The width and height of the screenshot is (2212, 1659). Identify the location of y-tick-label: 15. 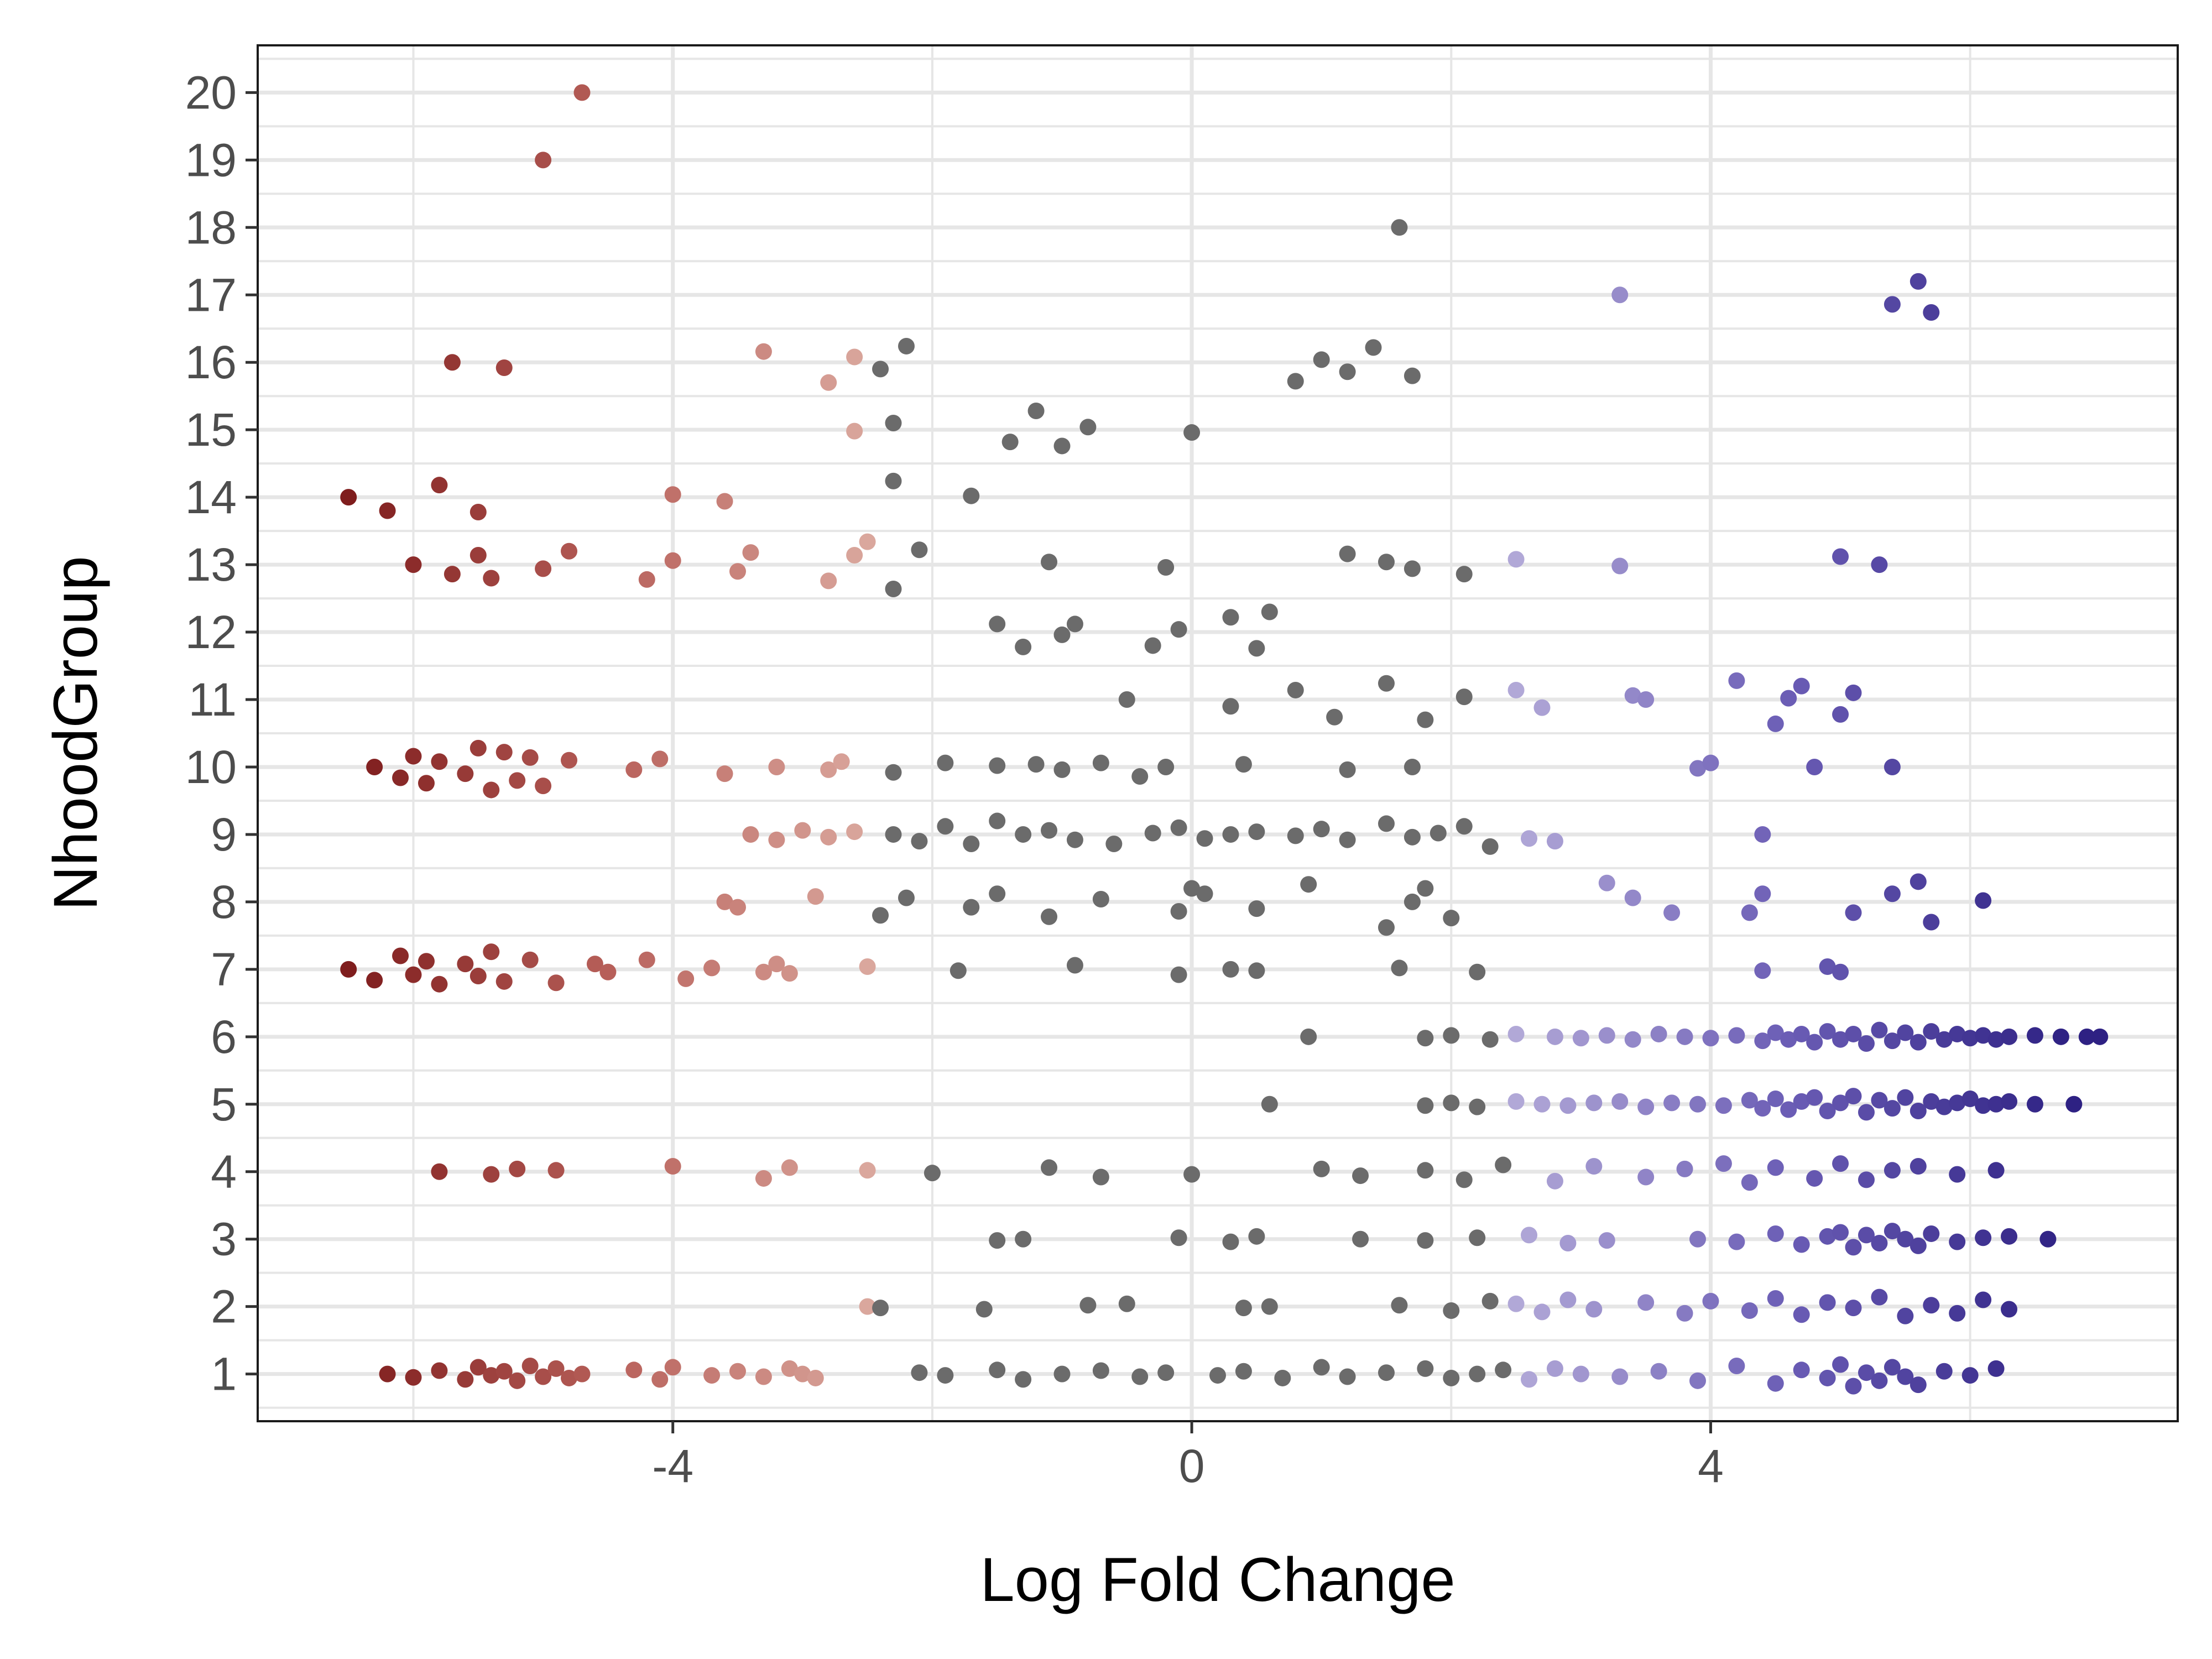
(211, 430).